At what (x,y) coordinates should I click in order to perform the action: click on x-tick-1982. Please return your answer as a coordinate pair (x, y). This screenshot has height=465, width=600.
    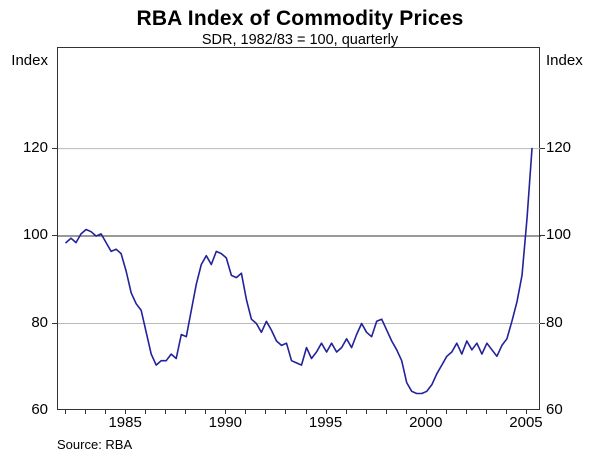
    Looking at the image, I should click on (66, 412).